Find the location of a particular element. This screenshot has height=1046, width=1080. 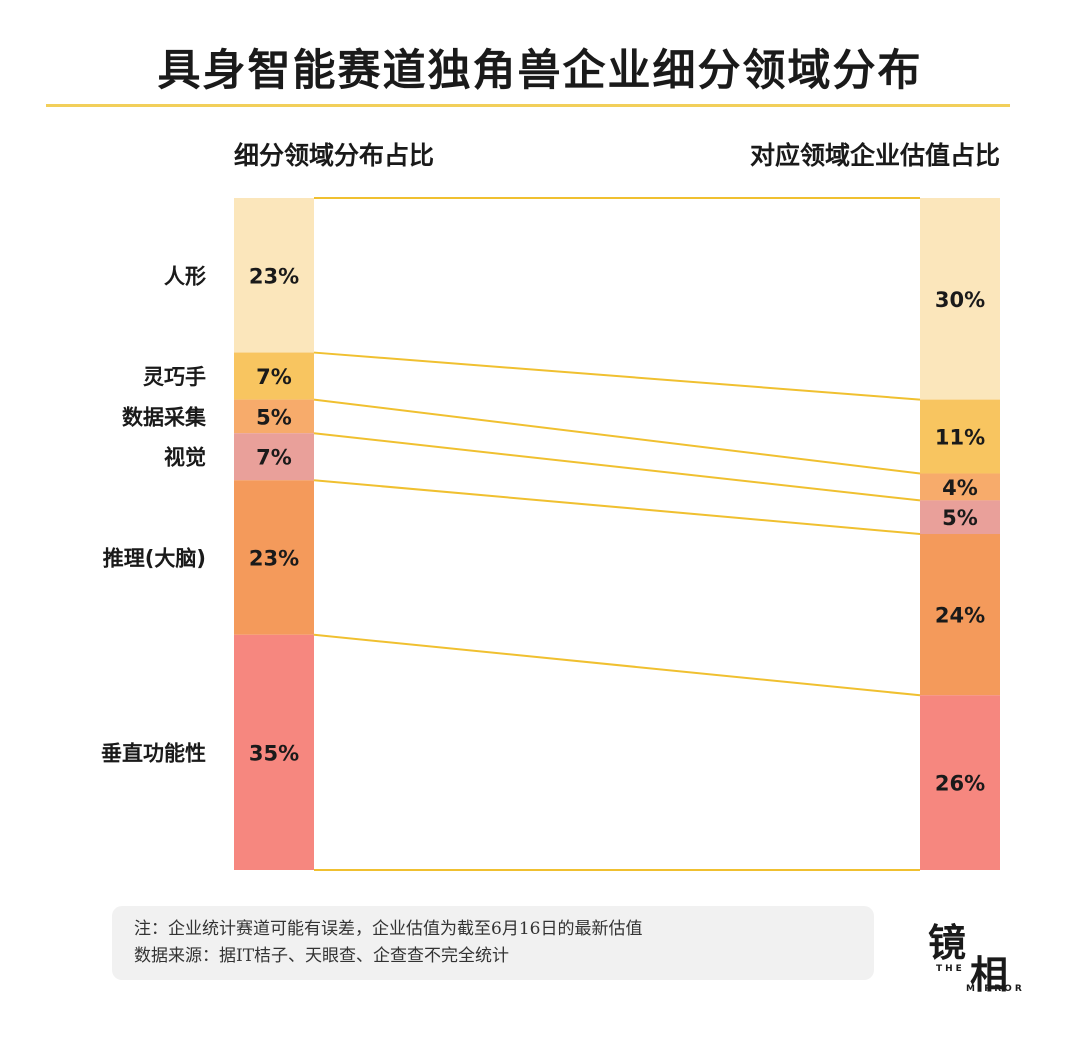

category-label: 视觉 is located at coordinates (185, 458).